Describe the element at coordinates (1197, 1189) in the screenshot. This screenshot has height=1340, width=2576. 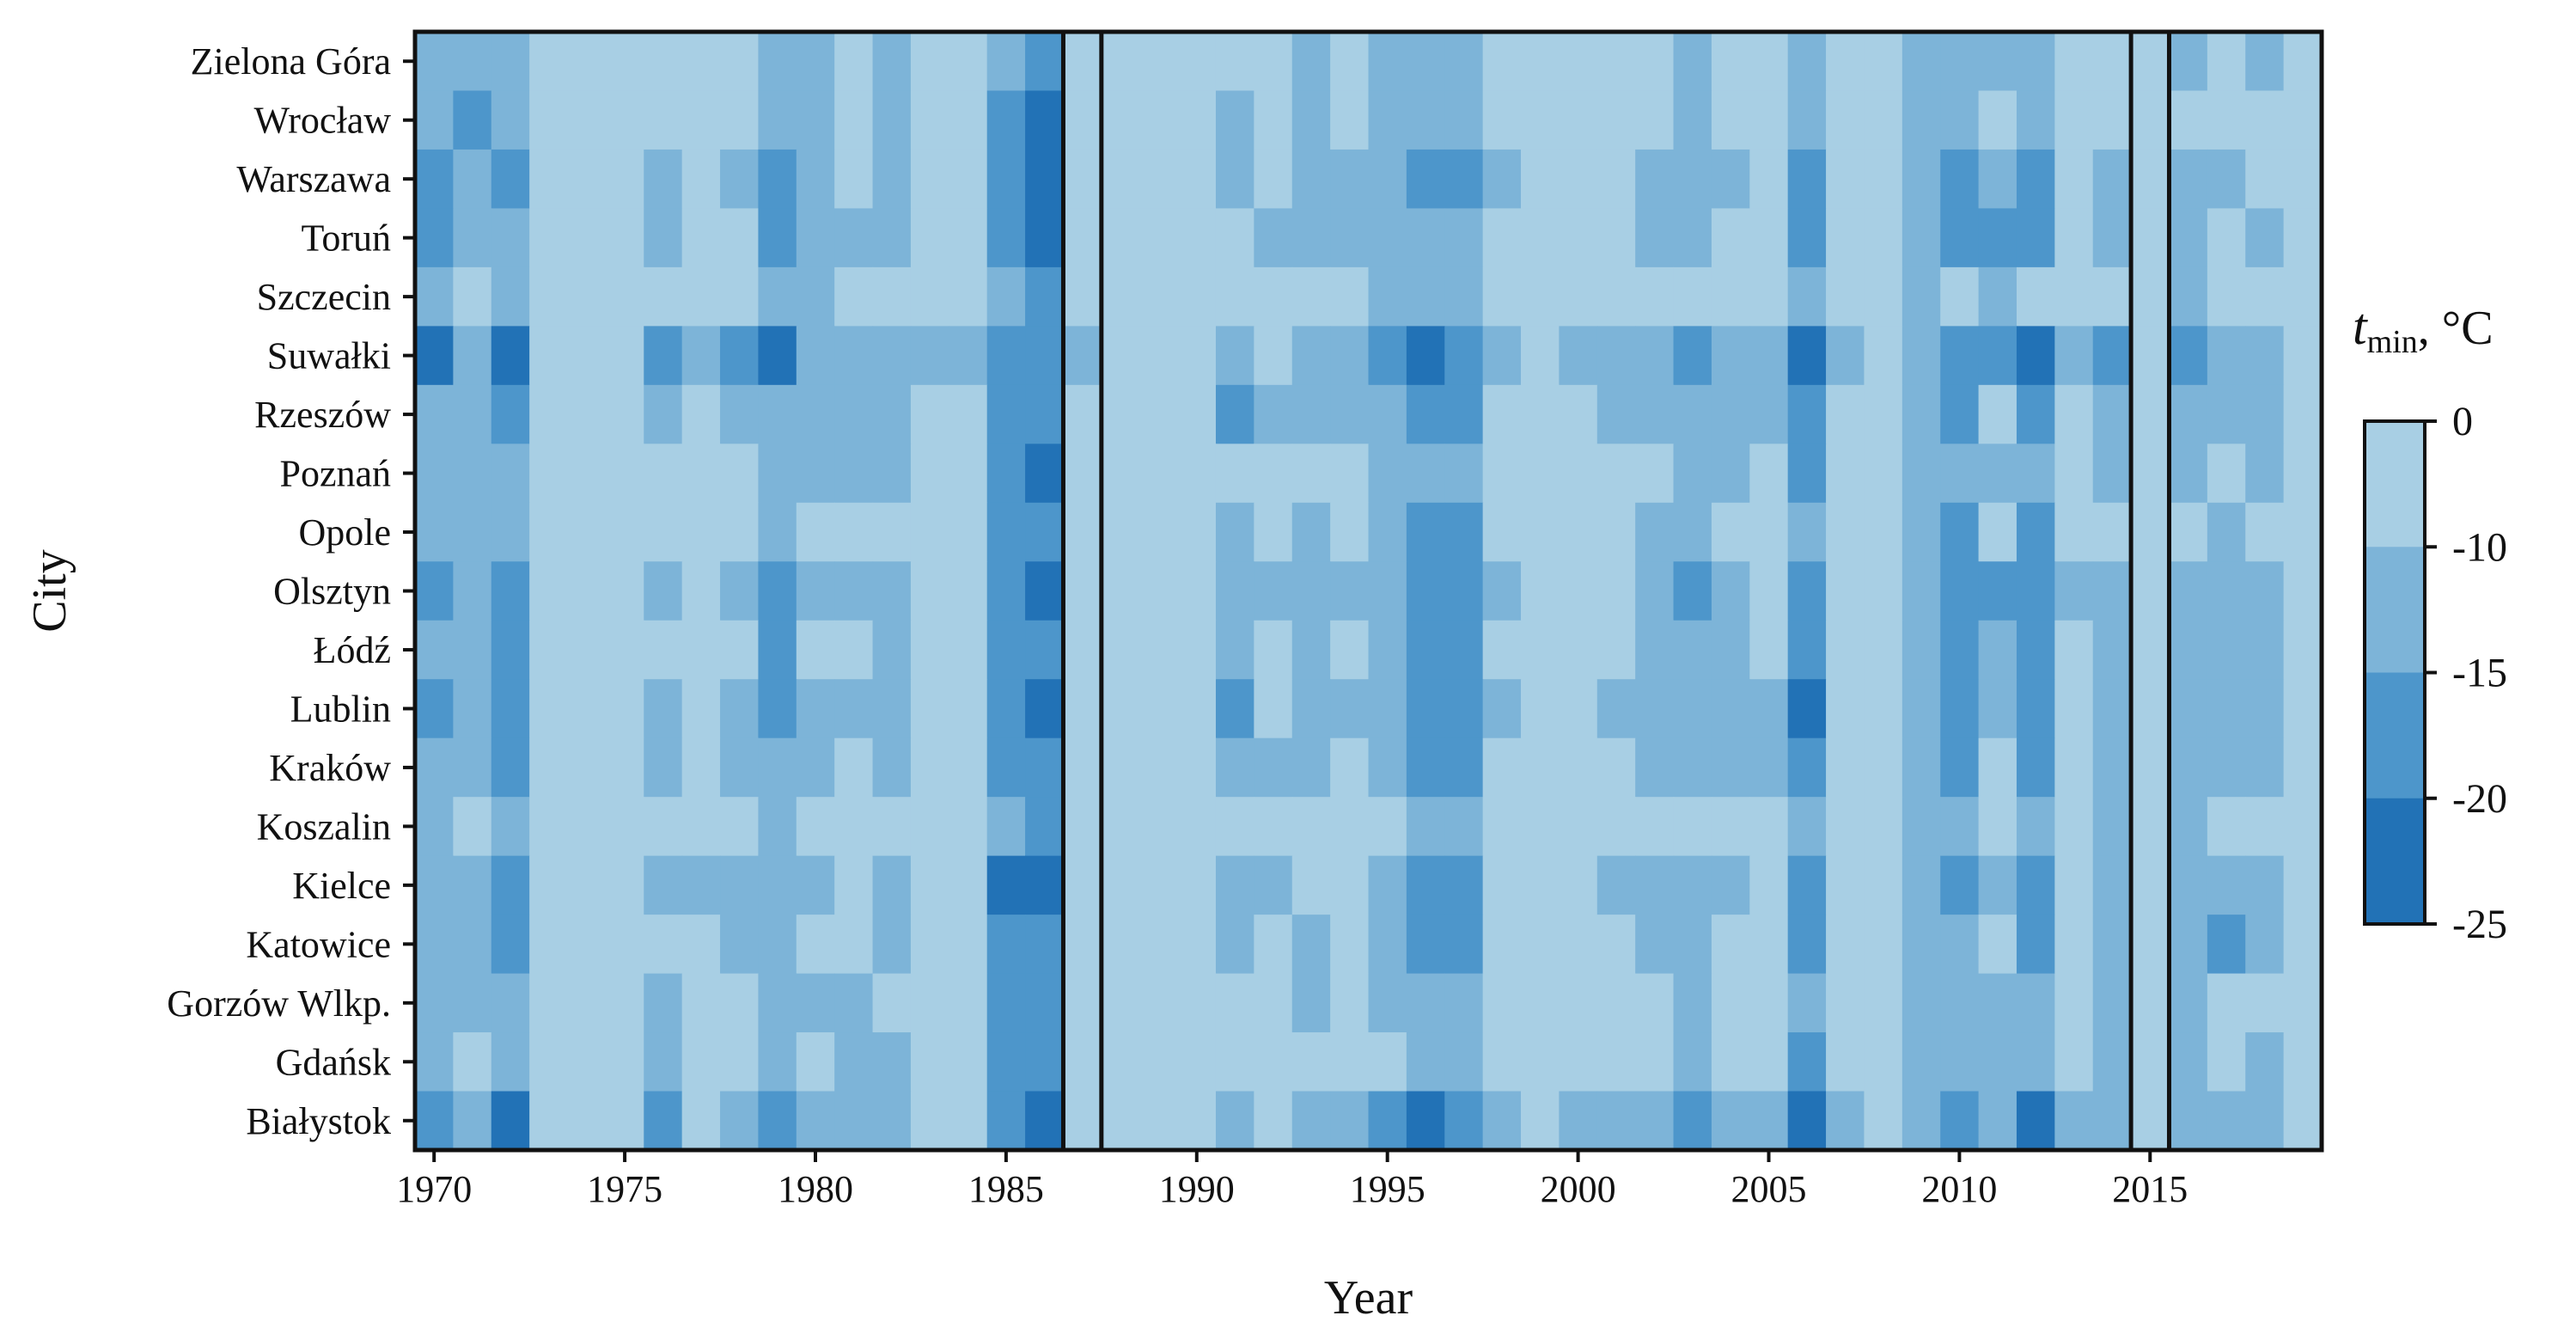
I see `x-tick-label: 1990` at that location.